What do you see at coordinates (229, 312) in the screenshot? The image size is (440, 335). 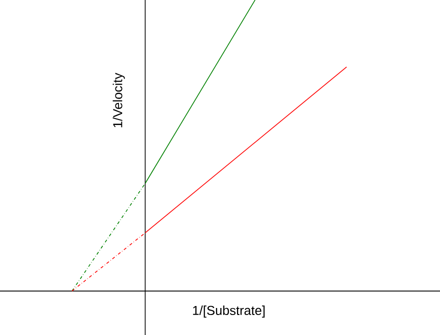 I see `x-axis-title: 1/[Substrate]` at bounding box center [229, 312].